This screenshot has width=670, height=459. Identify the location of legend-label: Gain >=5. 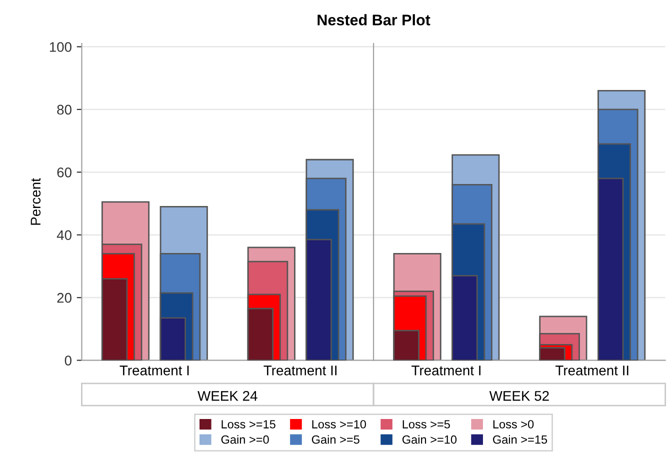
(336, 439).